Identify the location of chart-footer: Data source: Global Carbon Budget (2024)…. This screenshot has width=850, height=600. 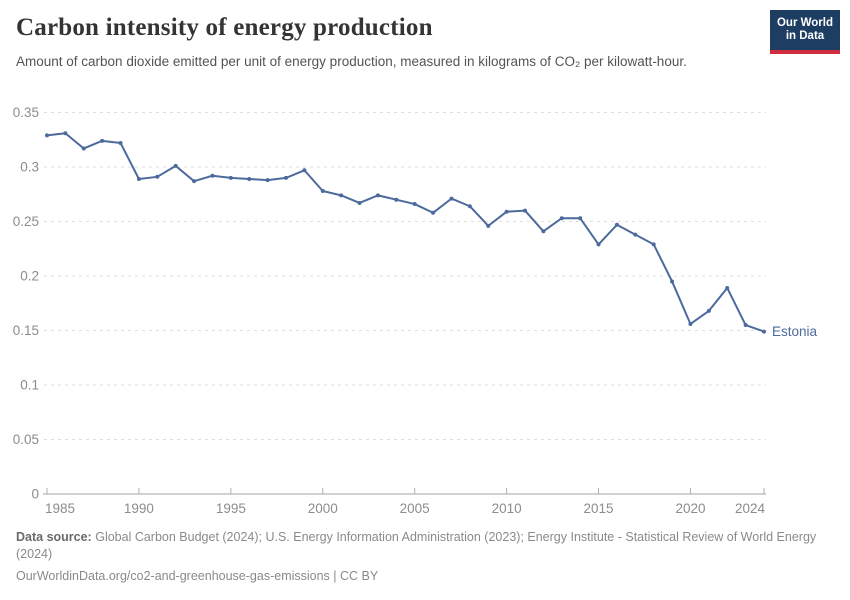
(426, 557).